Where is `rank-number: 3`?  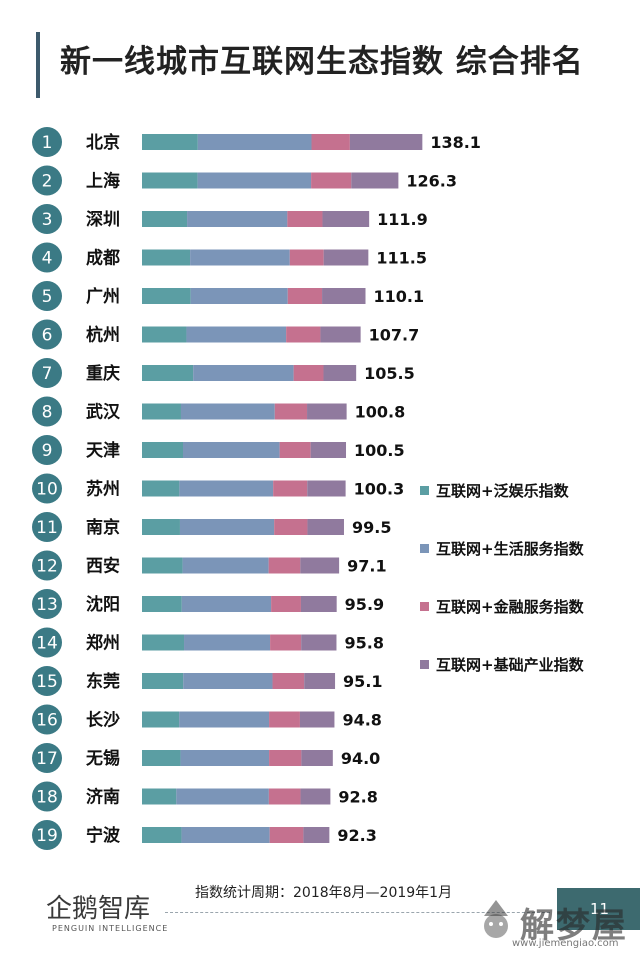
rank-number: 3 is located at coordinates (47, 220).